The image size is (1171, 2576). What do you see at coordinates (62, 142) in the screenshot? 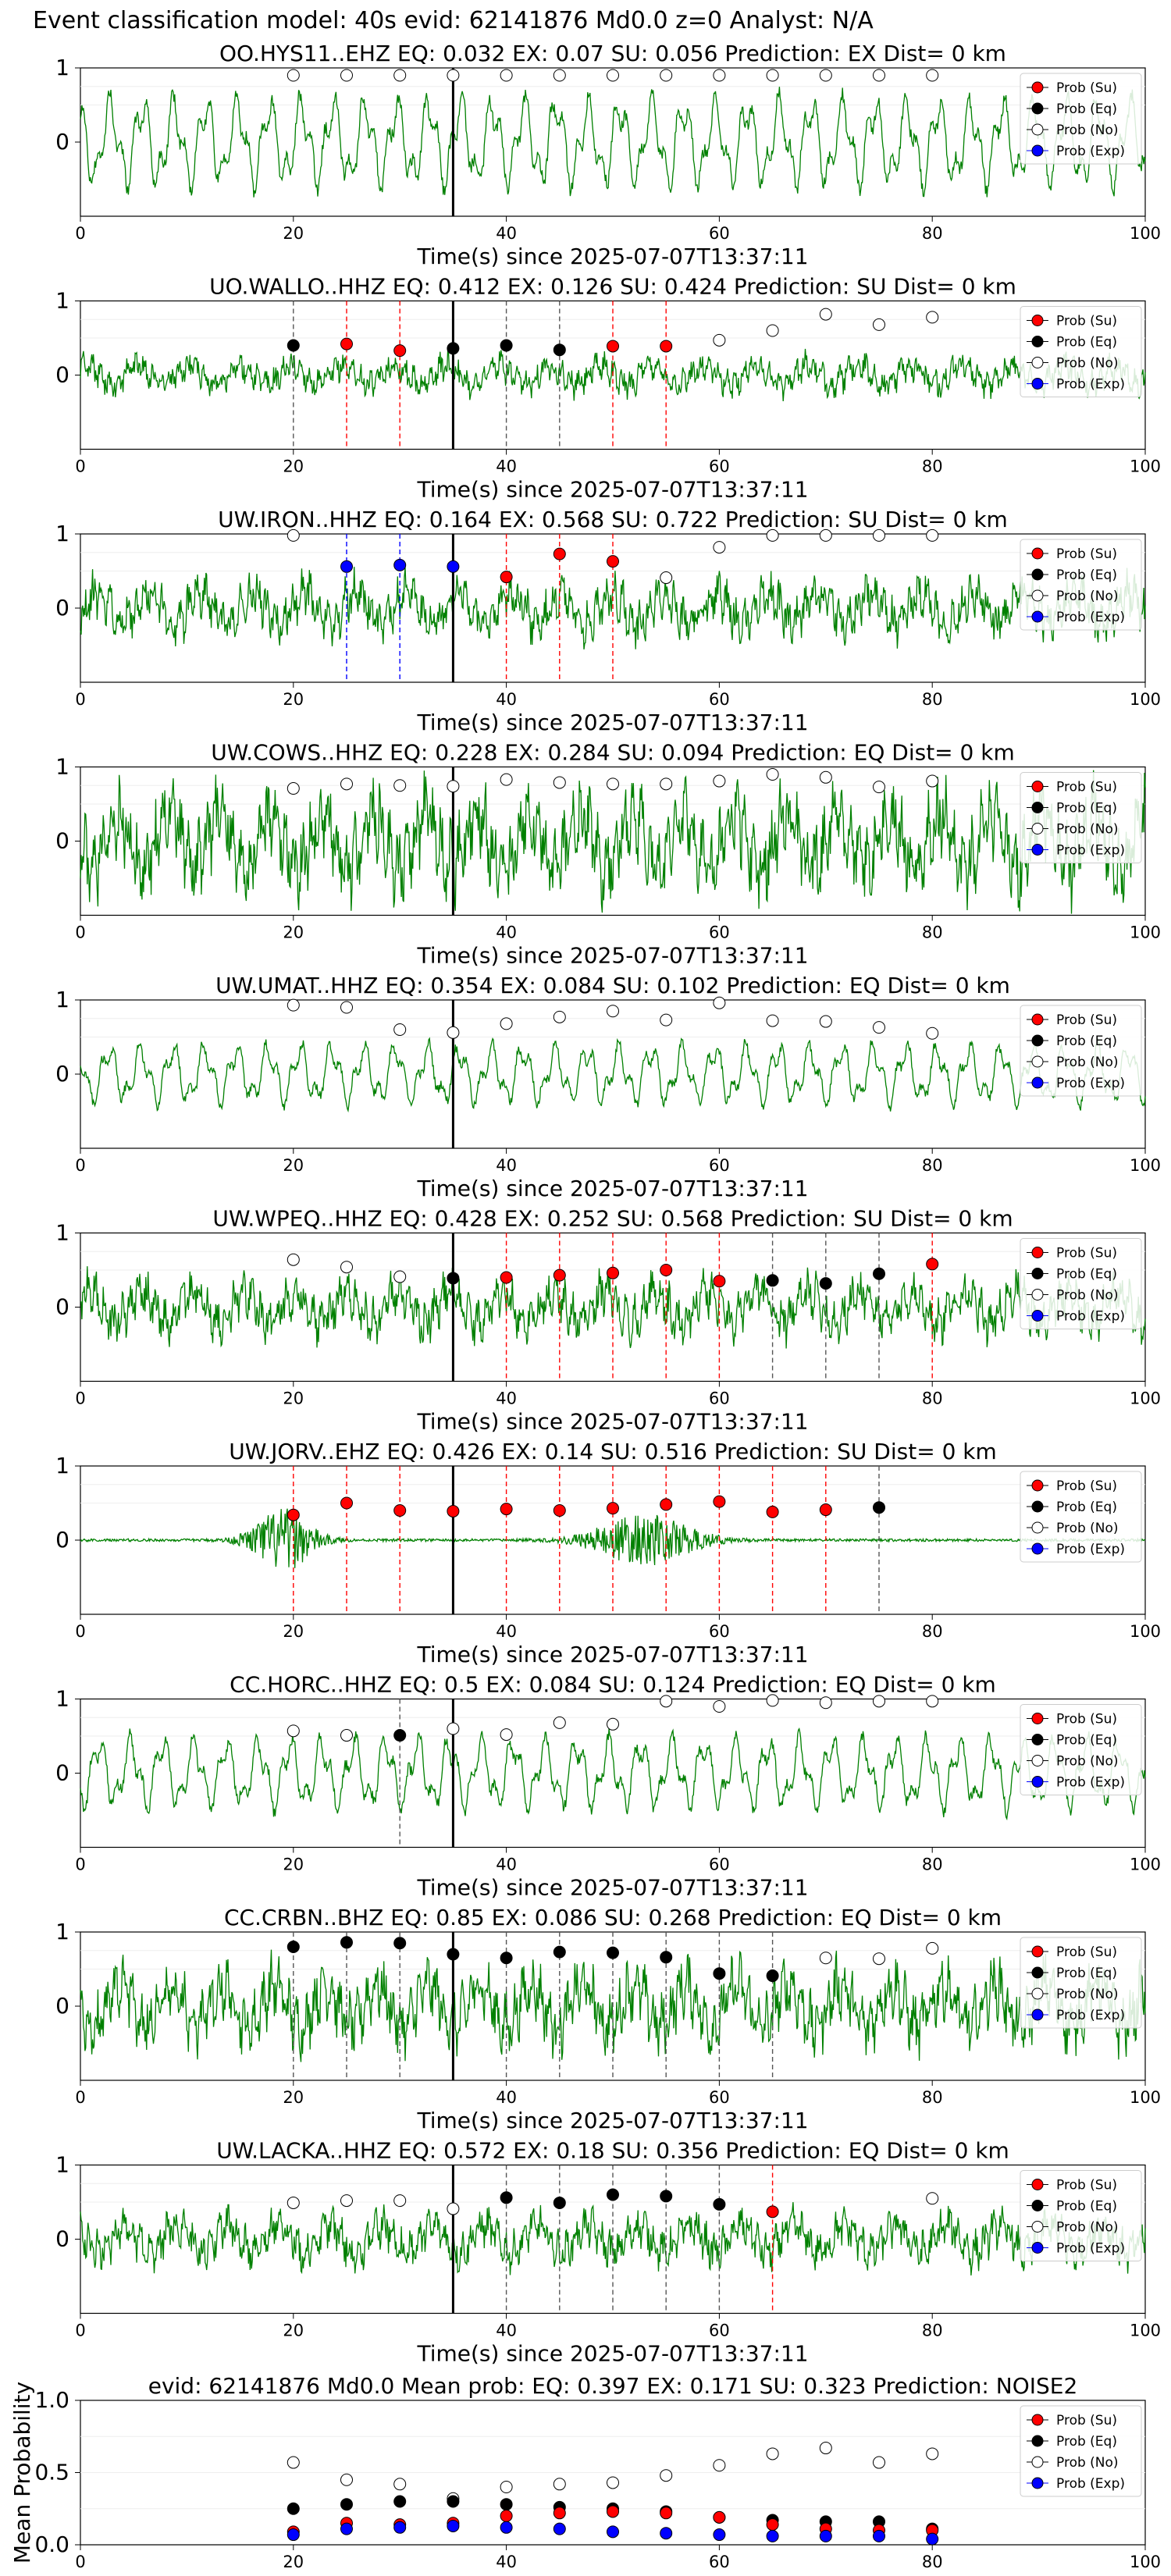
I see `y-tick-label: 0` at bounding box center [62, 142].